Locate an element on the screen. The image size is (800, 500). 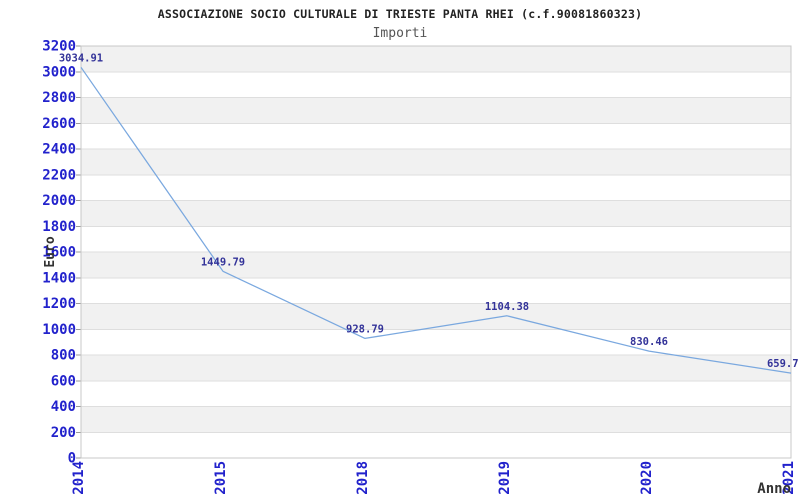
y-tick-label: 1200 is located at coordinates (59, 304).